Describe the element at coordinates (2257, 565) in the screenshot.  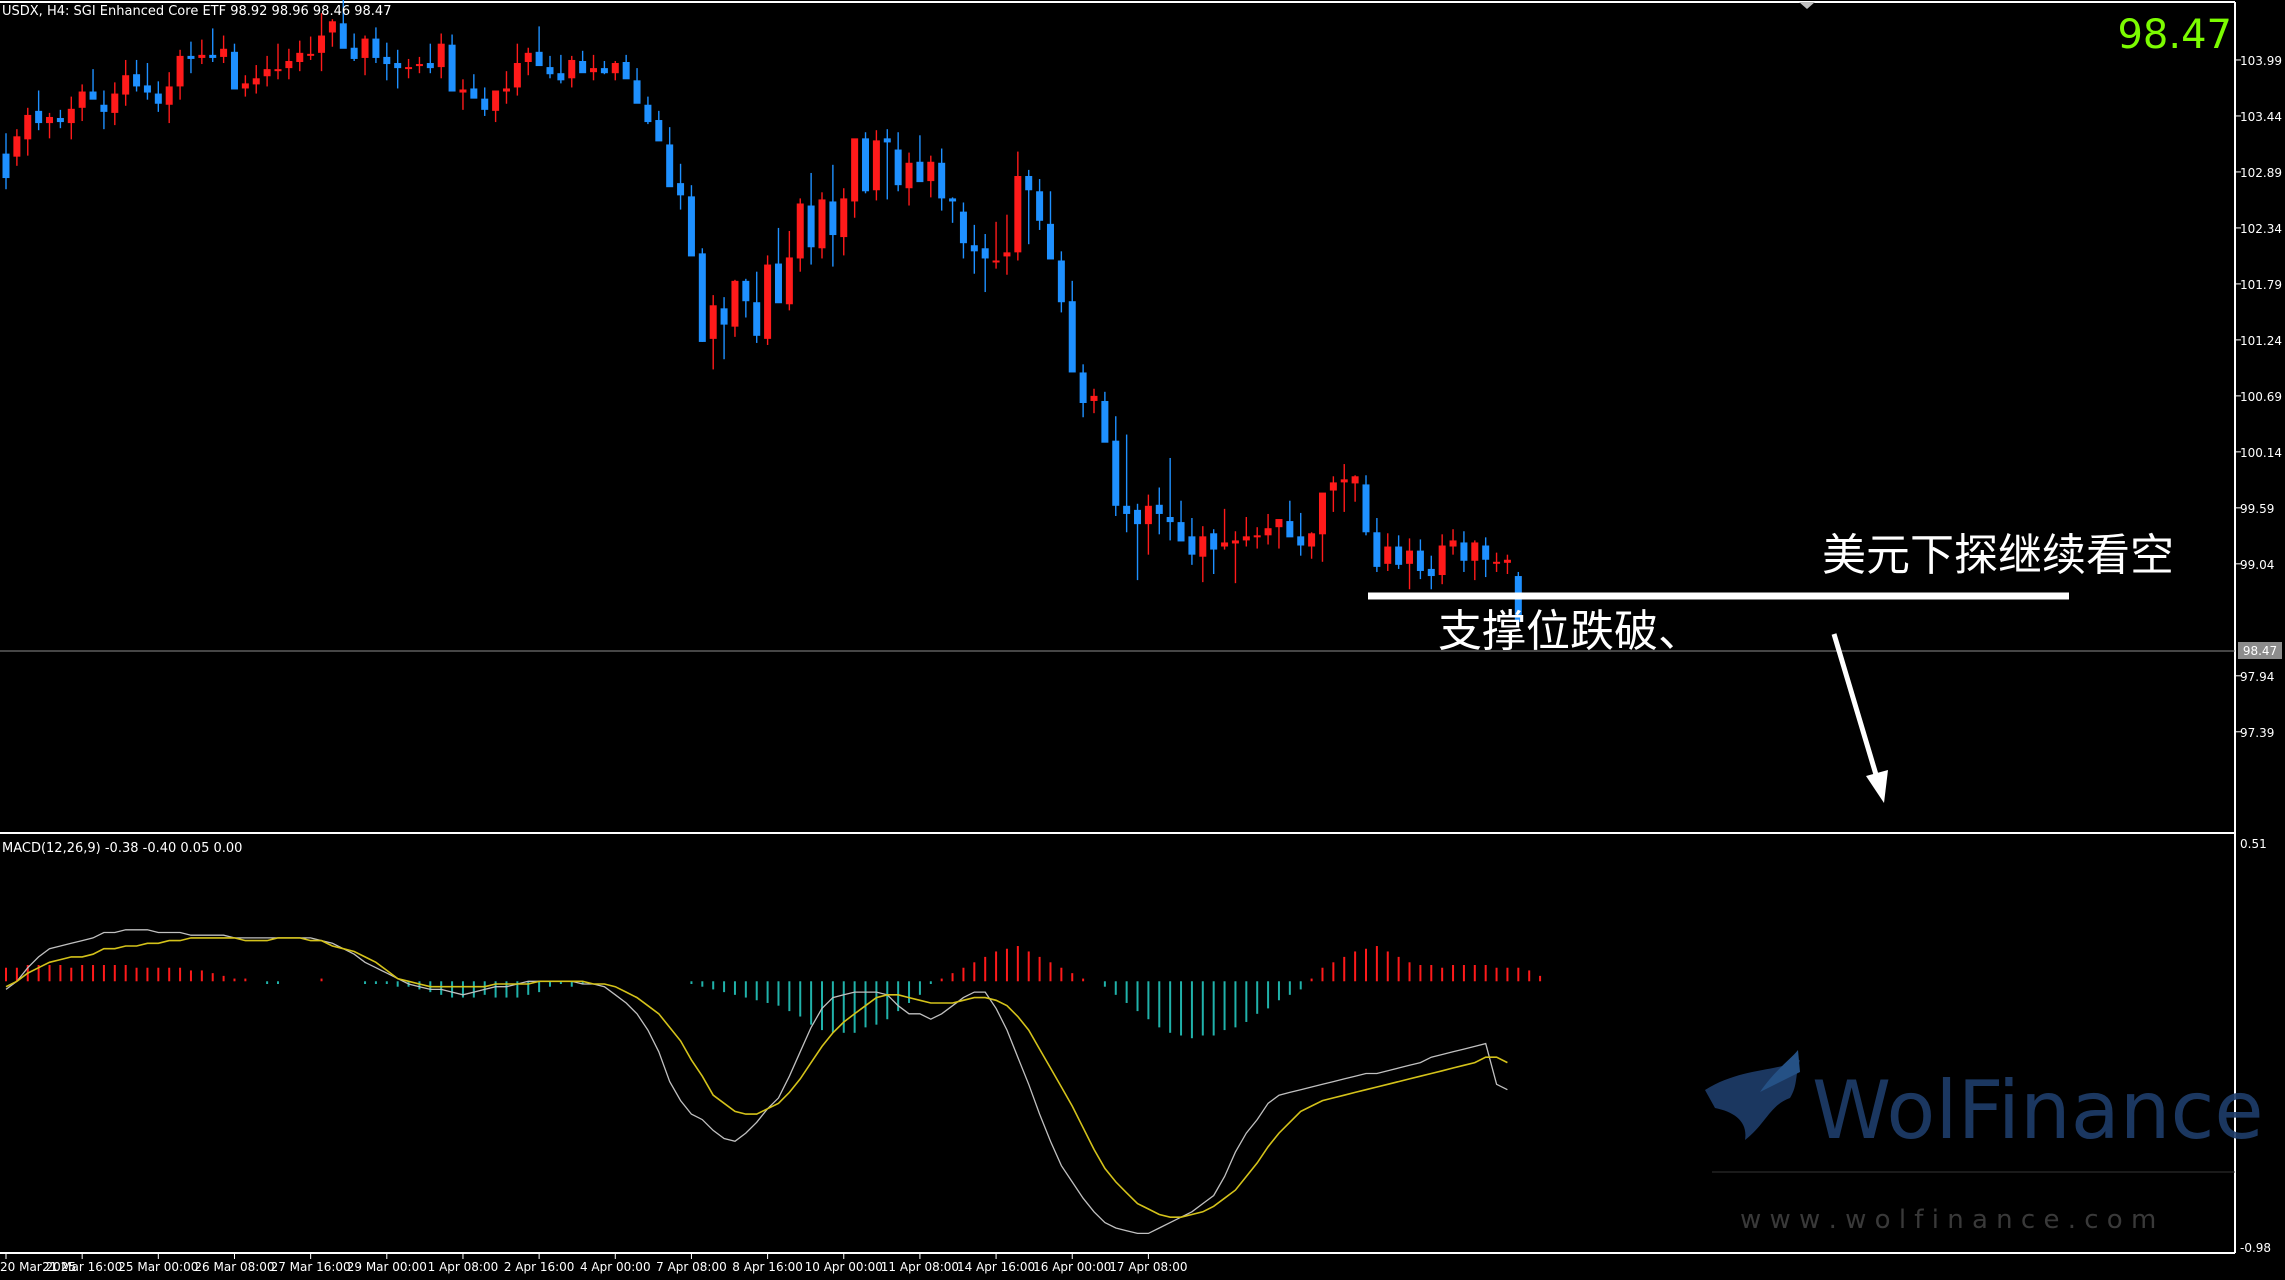
I see `price-tick-label: 99.04` at that location.